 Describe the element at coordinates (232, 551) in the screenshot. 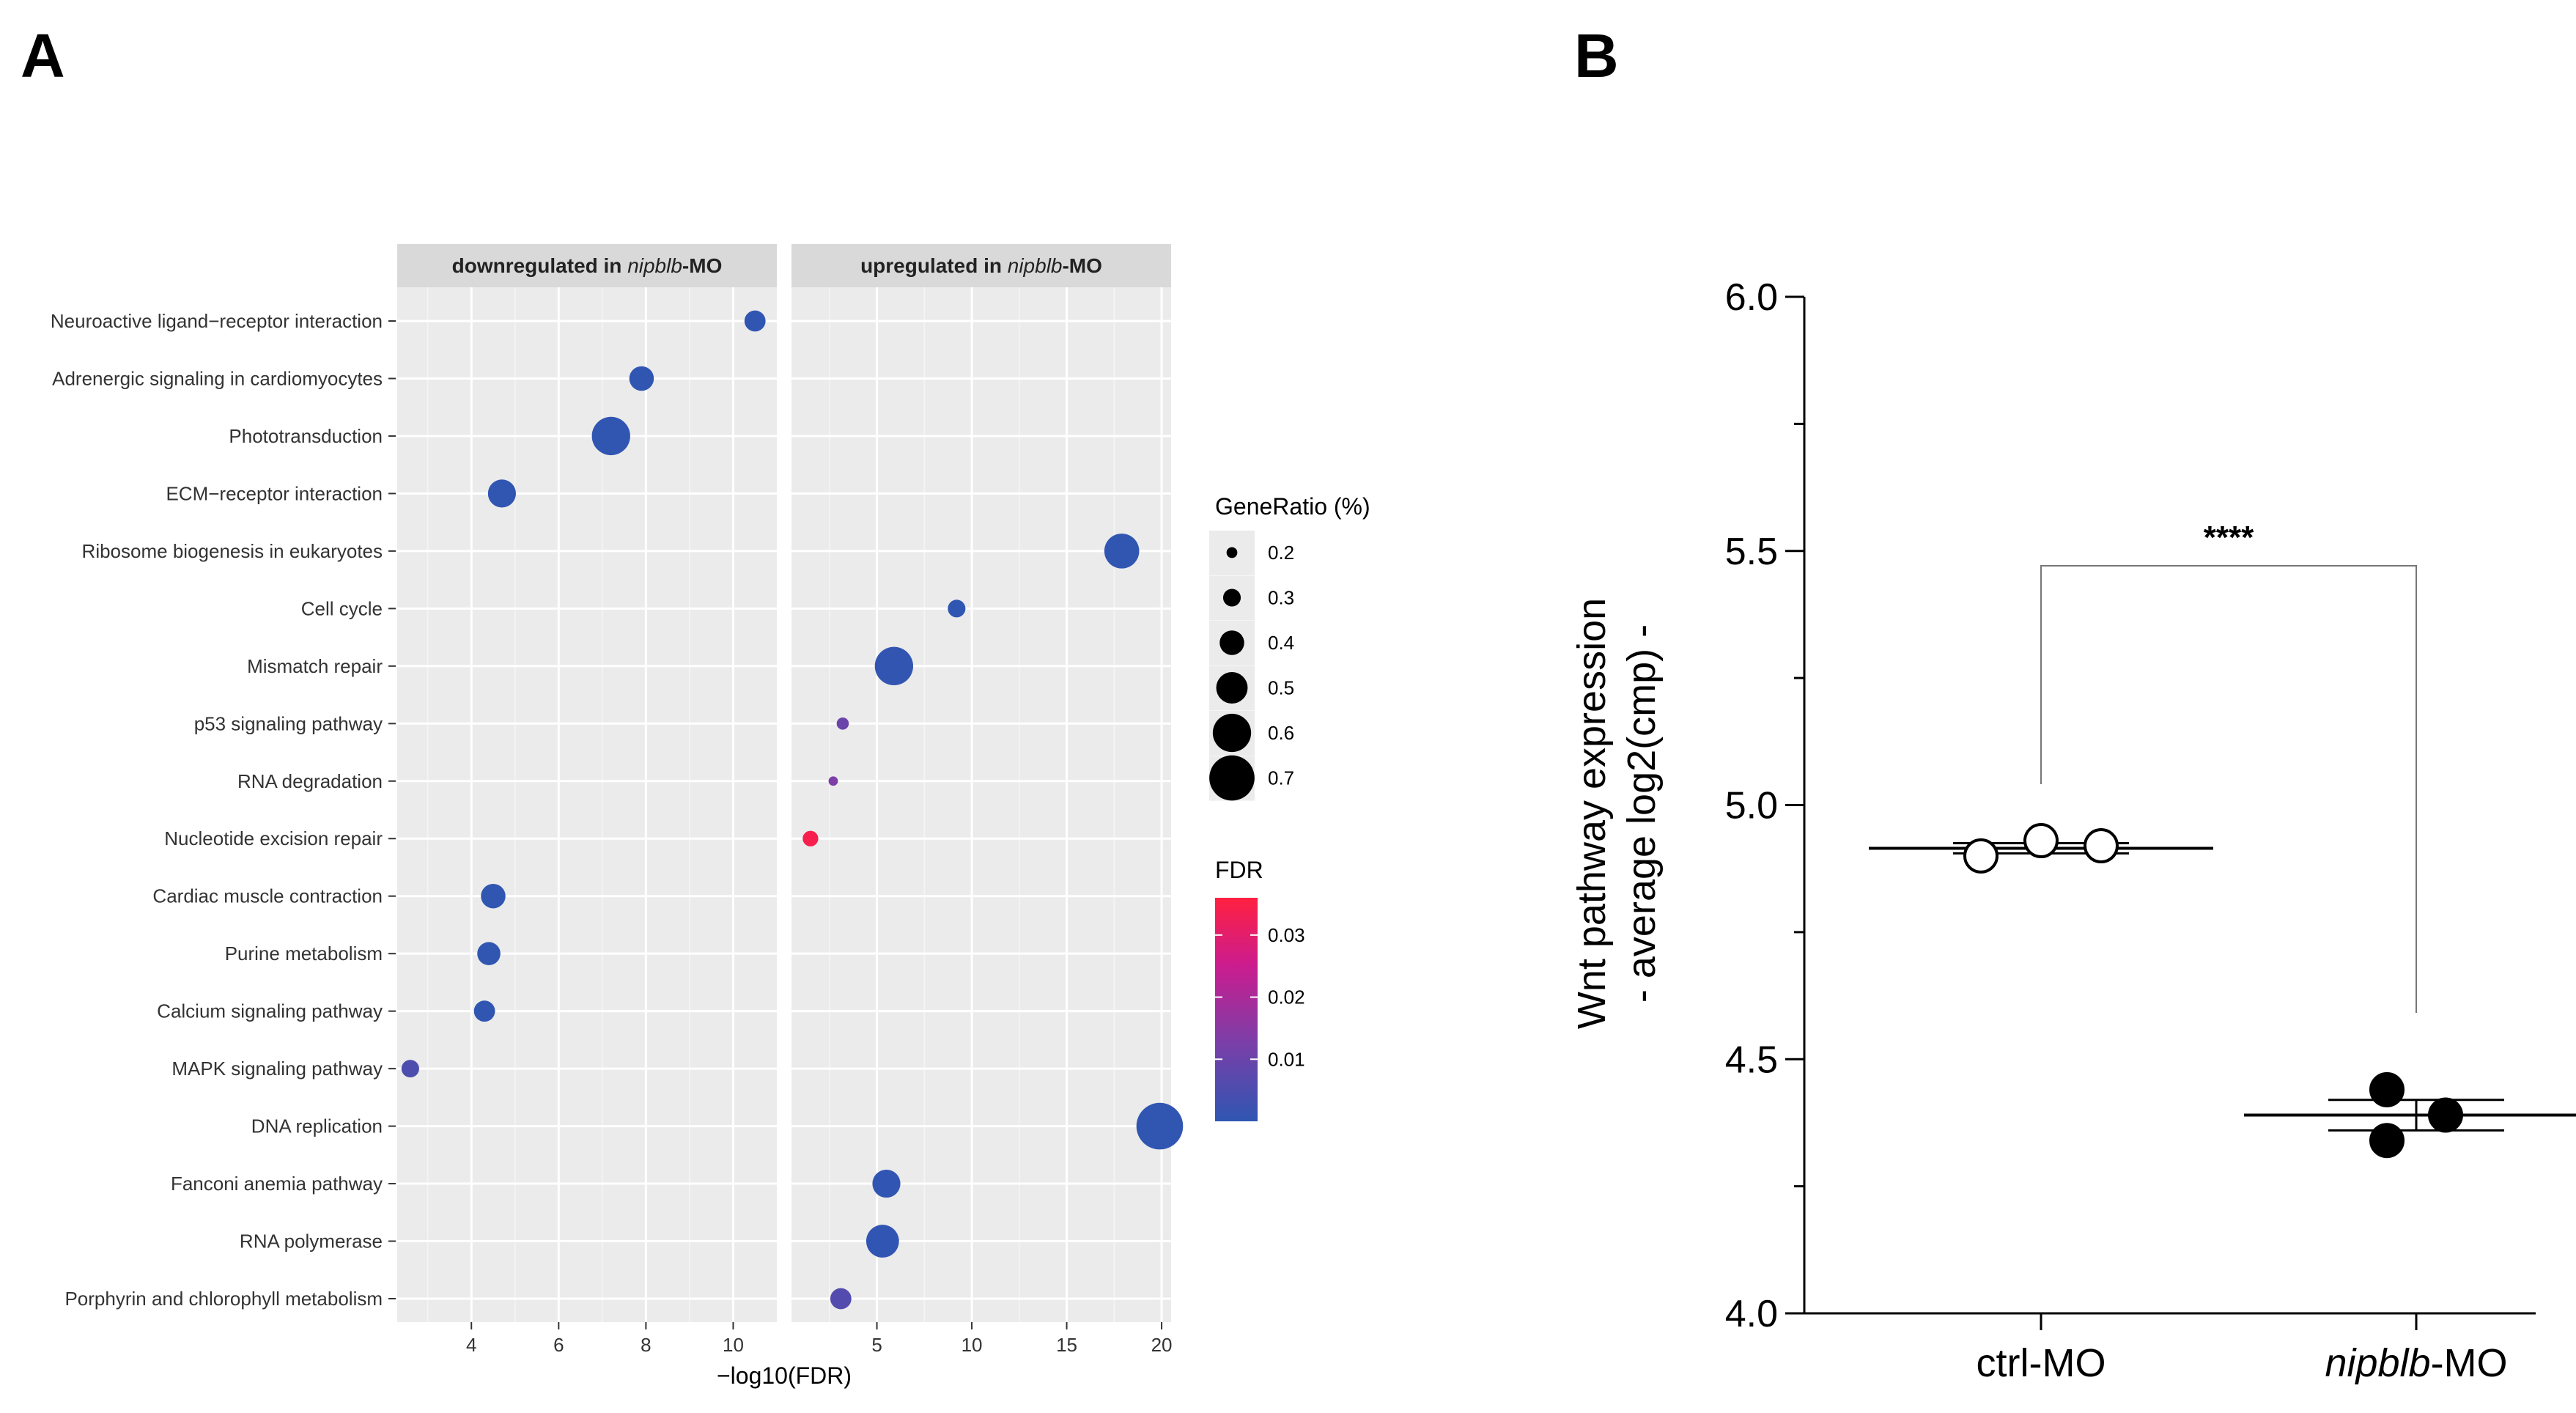

I see `category-label: Ribosome biogenesis in eukaryotes` at that location.